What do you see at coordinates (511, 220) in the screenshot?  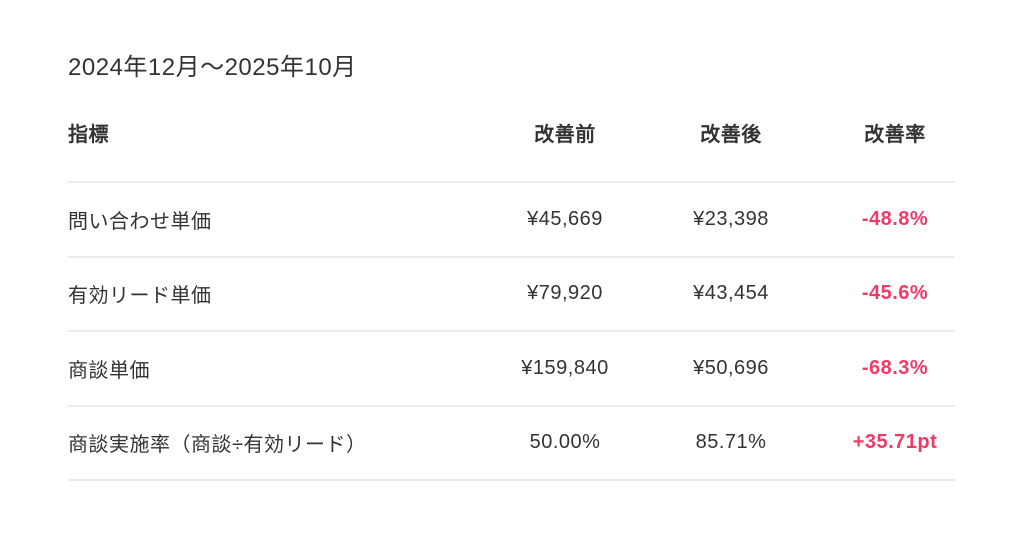 I see `table-row: 問い合わせ単価 ¥45,669 ¥23,398 -48.8%` at bounding box center [511, 220].